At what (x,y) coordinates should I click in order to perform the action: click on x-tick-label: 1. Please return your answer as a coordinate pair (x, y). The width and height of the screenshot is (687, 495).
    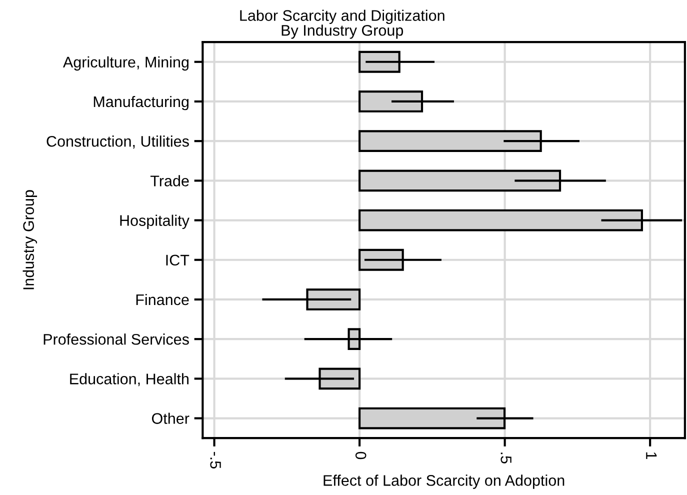
    Looking at the image, I should click on (651, 456).